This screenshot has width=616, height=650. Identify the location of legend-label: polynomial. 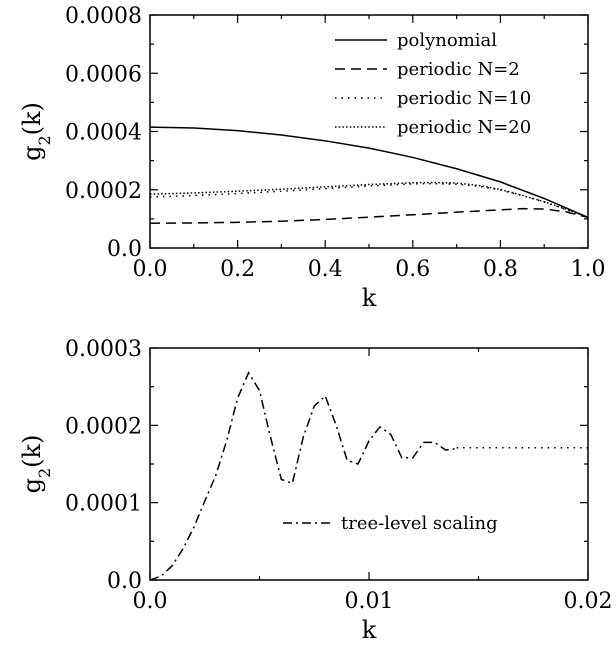
(447, 40).